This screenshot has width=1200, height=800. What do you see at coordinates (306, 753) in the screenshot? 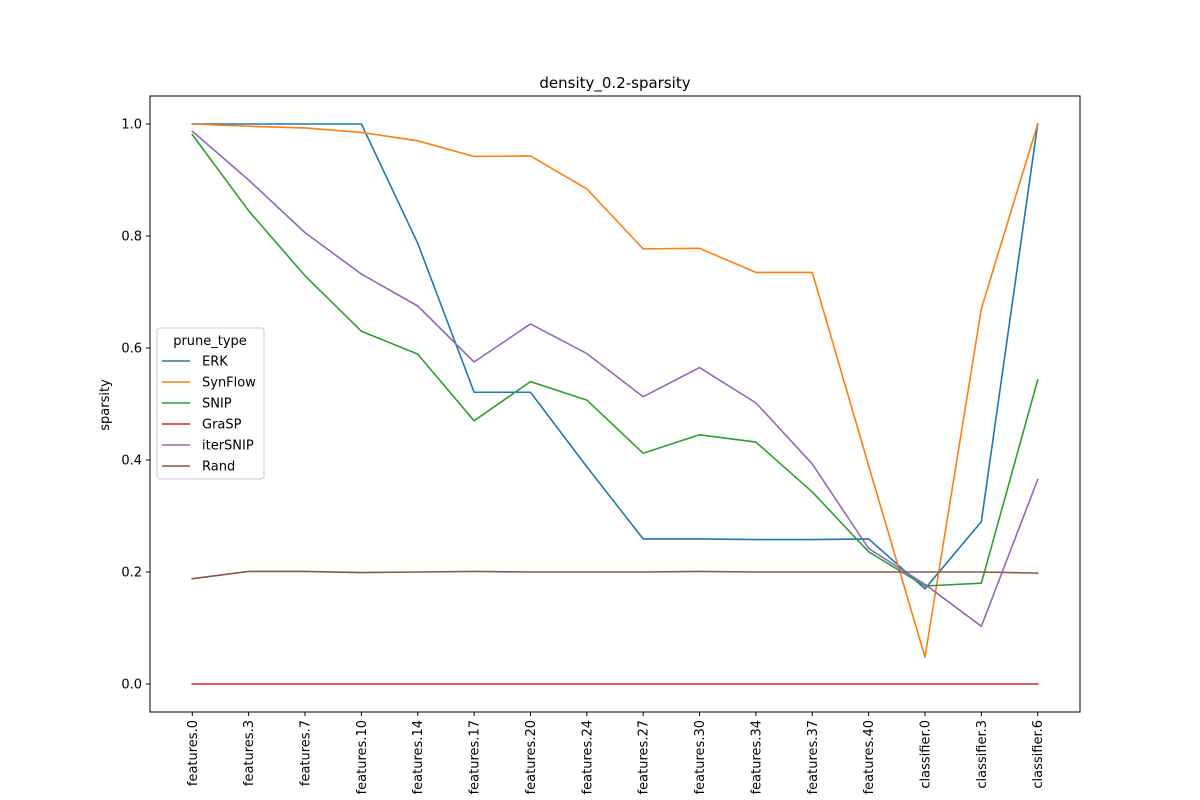
I see `x-tick-label: features.7` at bounding box center [306, 753].